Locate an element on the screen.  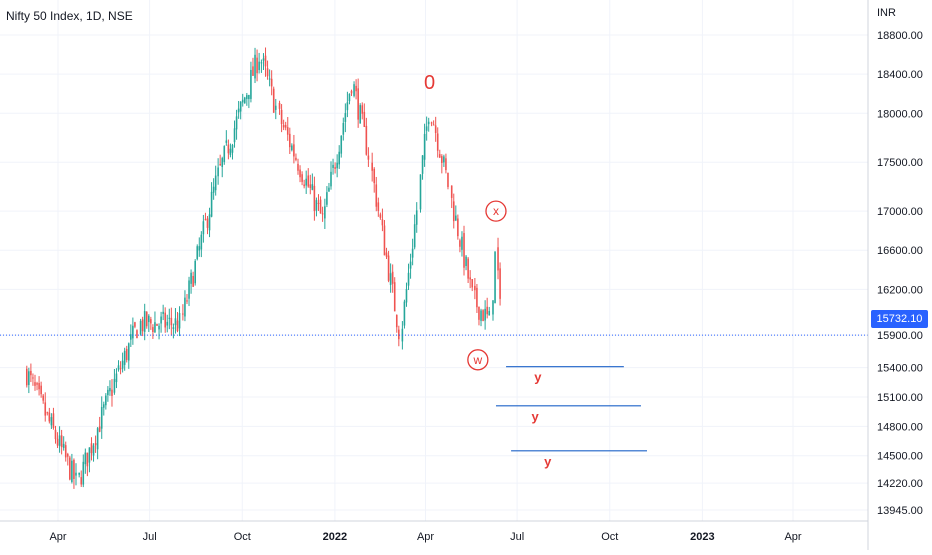
price-tick-label: 17500.00 is located at coordinates (900, 163).